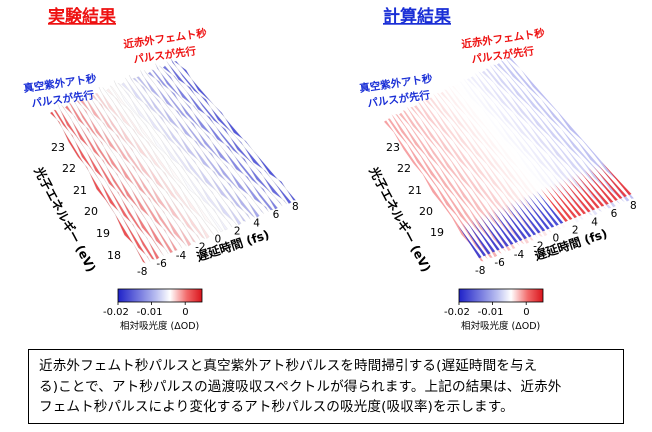  Describe the element at coordinates (538, 247) in the screenshot. I see `x-tick-label: -2` at that location.